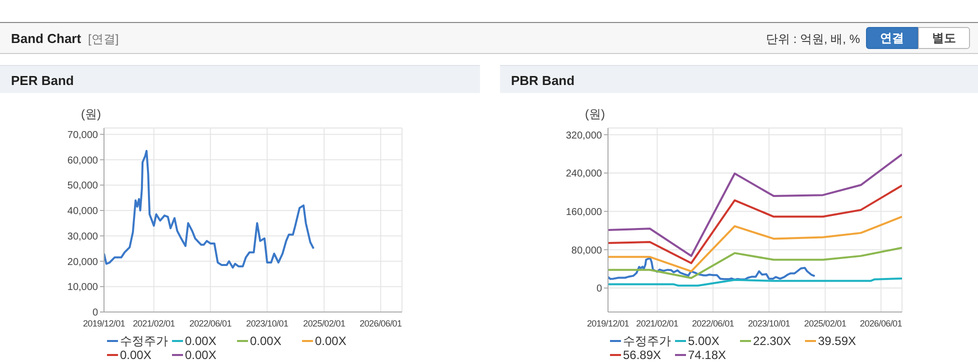  What do you see at coordinates (82, 262) in the screenshot?
I see `y-tick-label: 20,000` at bounding box center [82, 262].